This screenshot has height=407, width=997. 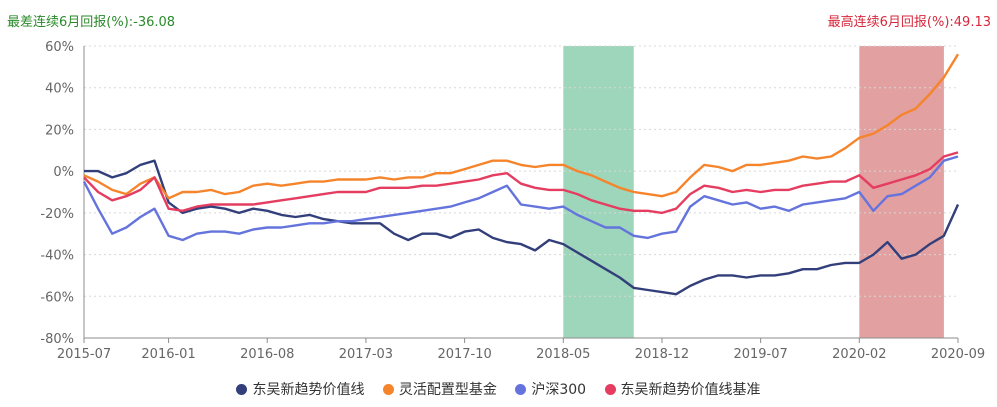 I want to click on legend-marker-category, so click(x=388, y=389).